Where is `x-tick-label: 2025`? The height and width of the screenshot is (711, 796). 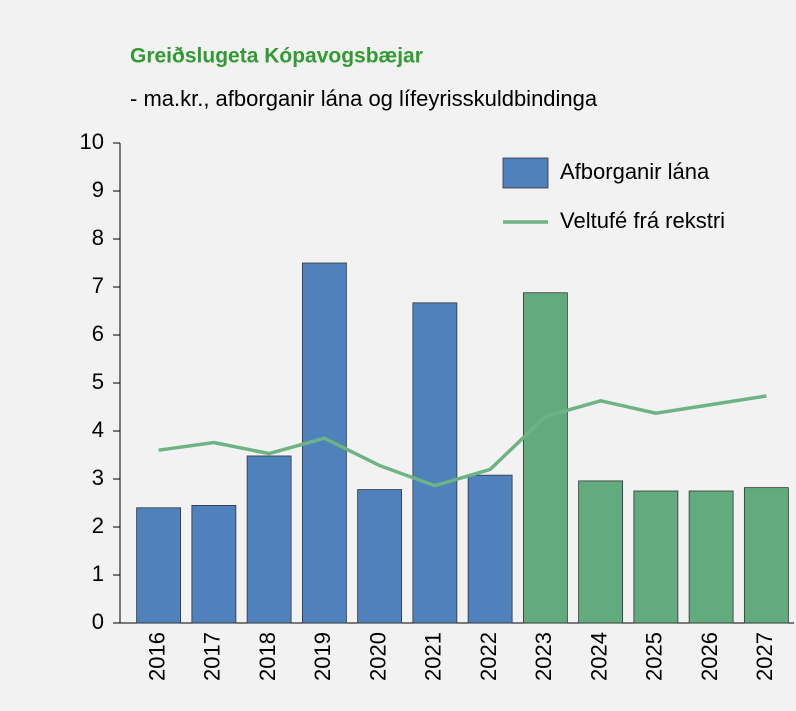 x-tick-label: 2025 is located at coordinates (654, 656).